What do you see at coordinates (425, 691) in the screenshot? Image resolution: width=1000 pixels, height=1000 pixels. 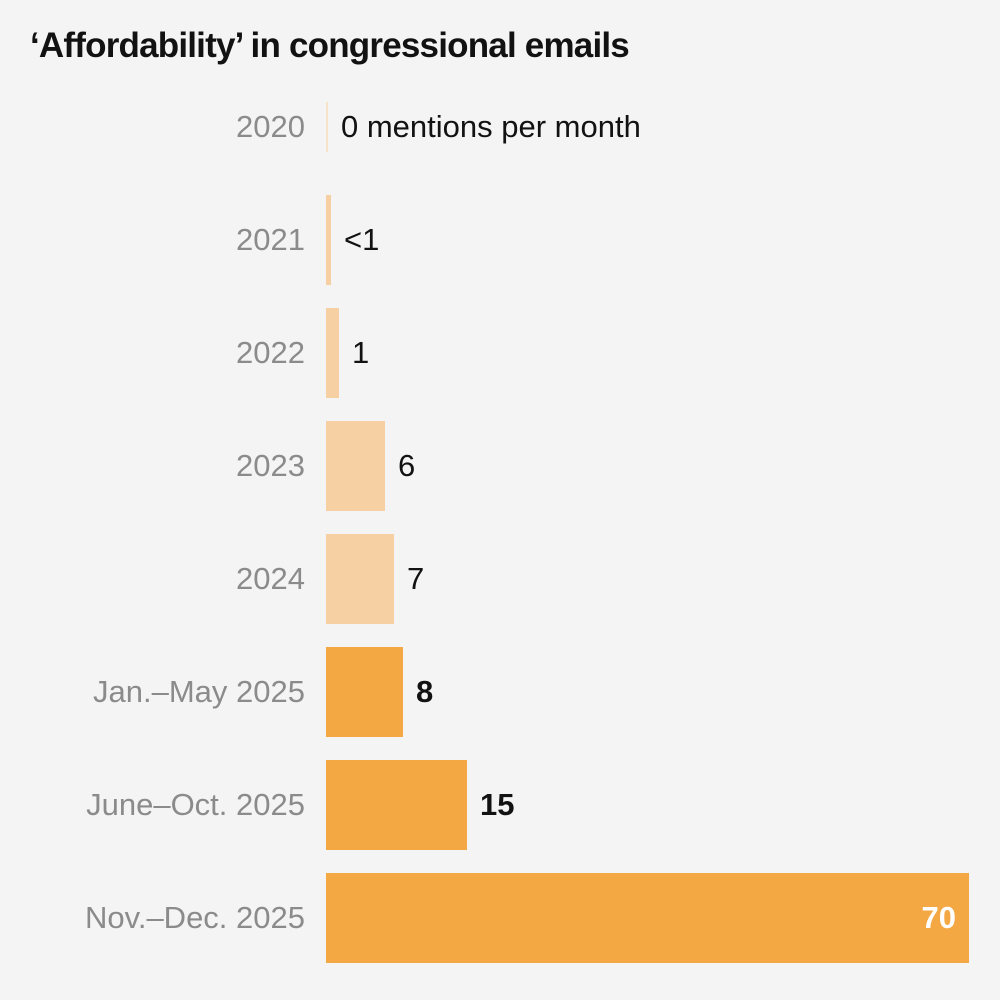 I see `value-label: 8` at bounding box center [425, 691].